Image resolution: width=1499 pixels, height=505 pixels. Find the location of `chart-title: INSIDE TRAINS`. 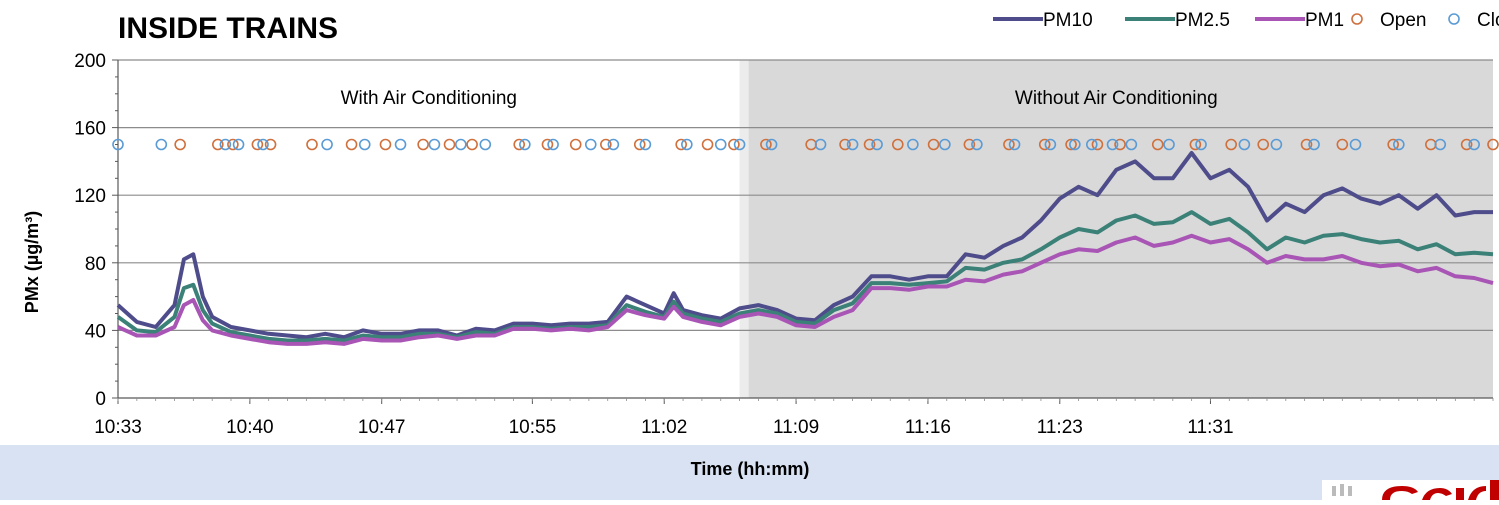

chart-title: INSIDE TRAINS is located at coordinates (228, 28).